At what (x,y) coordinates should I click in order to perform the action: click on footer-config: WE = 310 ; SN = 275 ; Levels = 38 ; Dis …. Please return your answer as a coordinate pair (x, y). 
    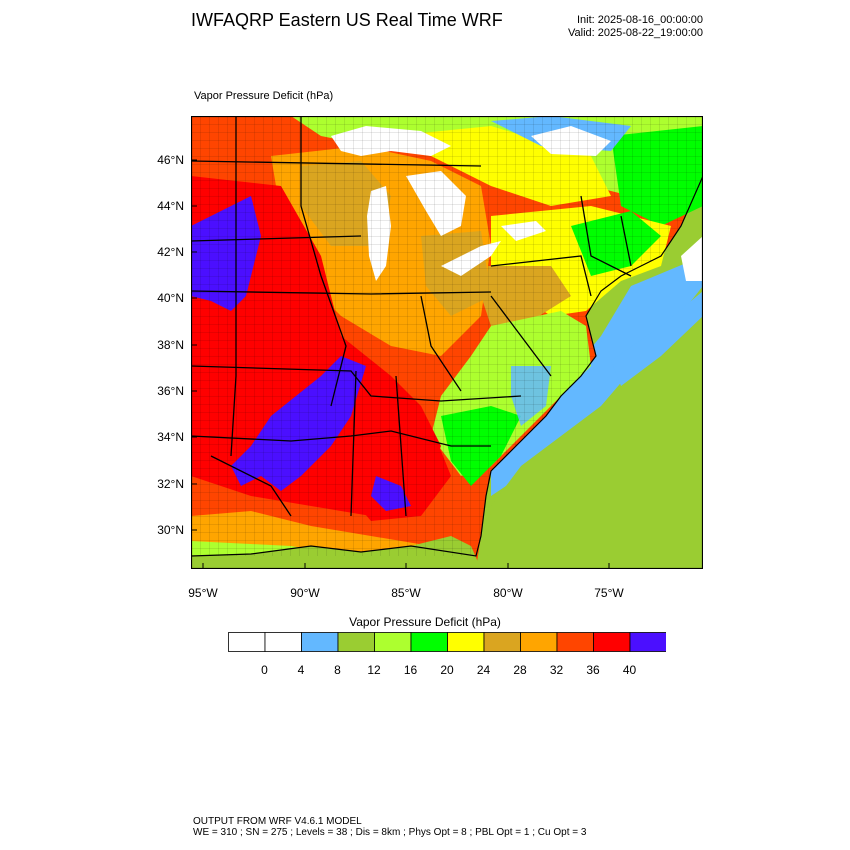
    Looking at the image, I should click on (390, 832).